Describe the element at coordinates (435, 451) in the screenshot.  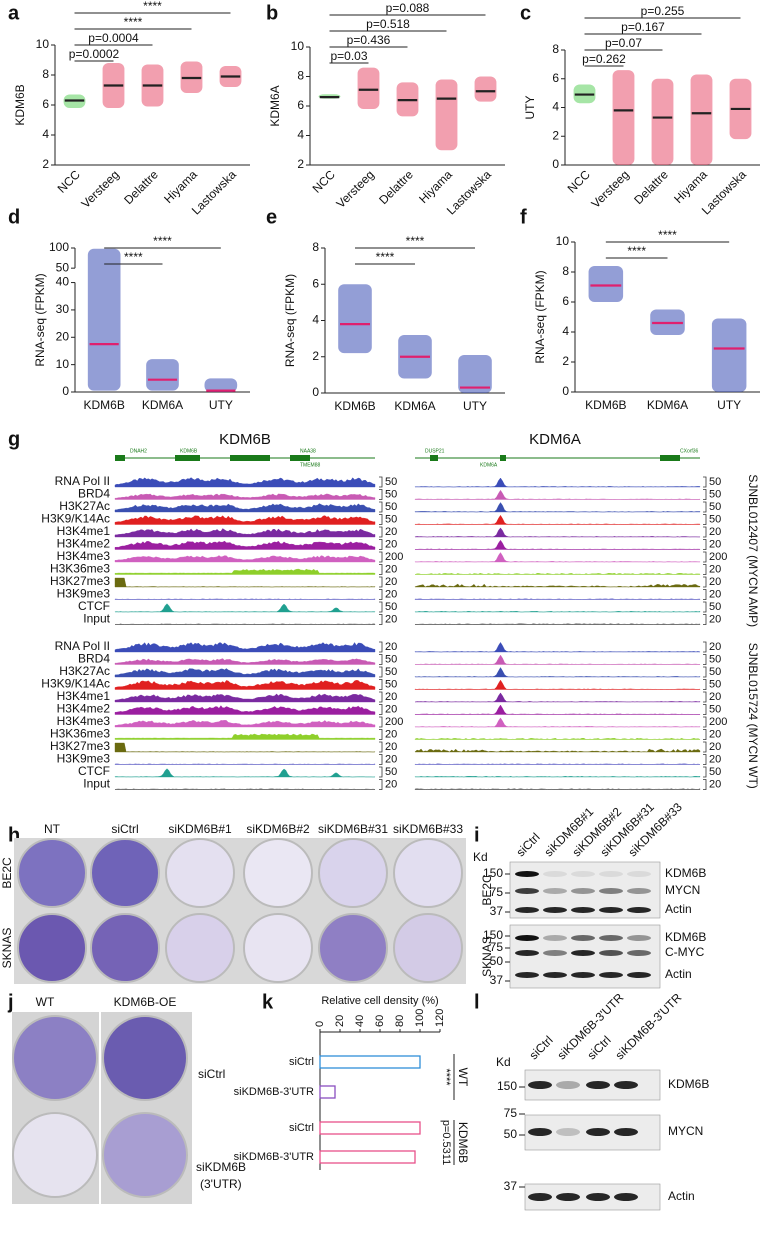
I see `gene-name: DUSP21` at that location.